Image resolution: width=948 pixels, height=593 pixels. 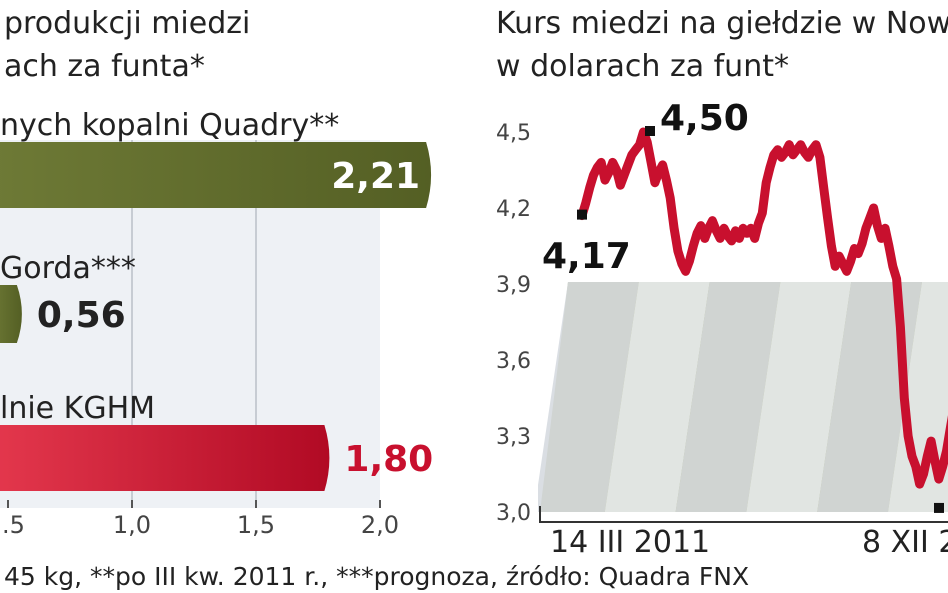 What do you see at coordinates (704, 118) in the screenshot?
I see `peak-value-label: 4,50` at bounding box center [704, 118].